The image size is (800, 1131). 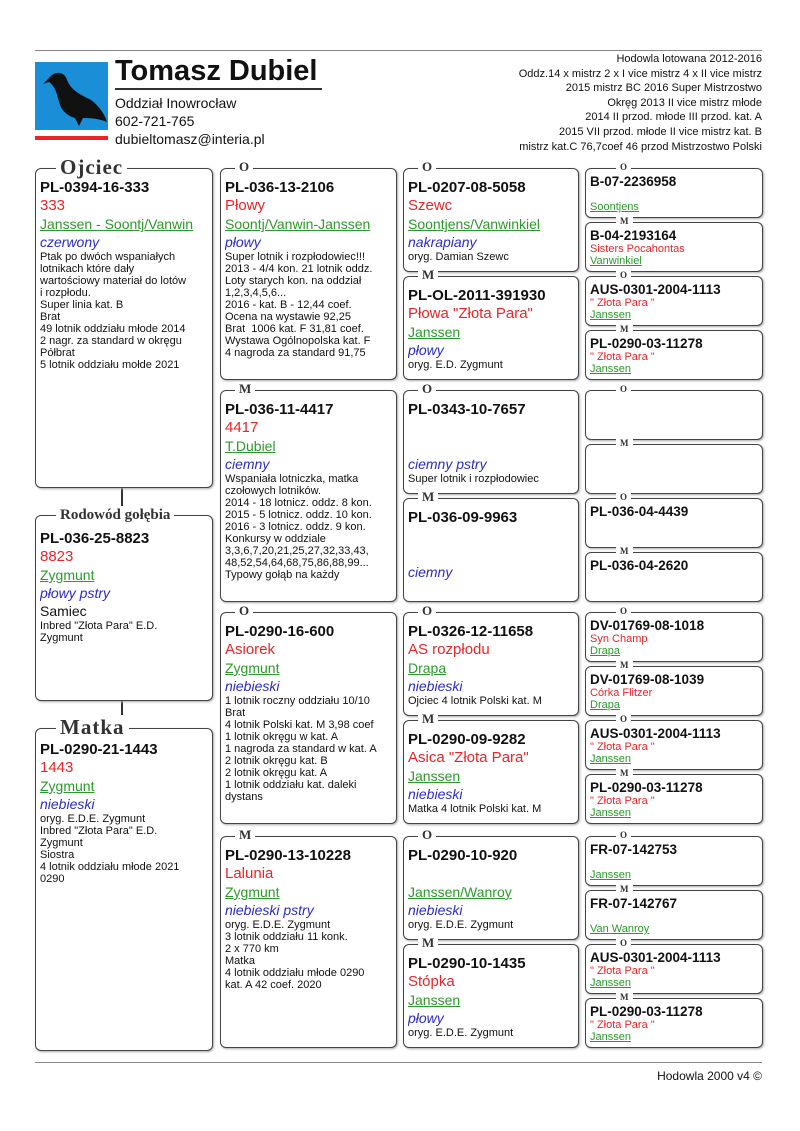 What do you see at coordinates (298, 515) in the screenshot?
I see `pigeon-note: 2015 - 5 lotnicz. oddz. 10 kon.` at bounding box center [298, 515].